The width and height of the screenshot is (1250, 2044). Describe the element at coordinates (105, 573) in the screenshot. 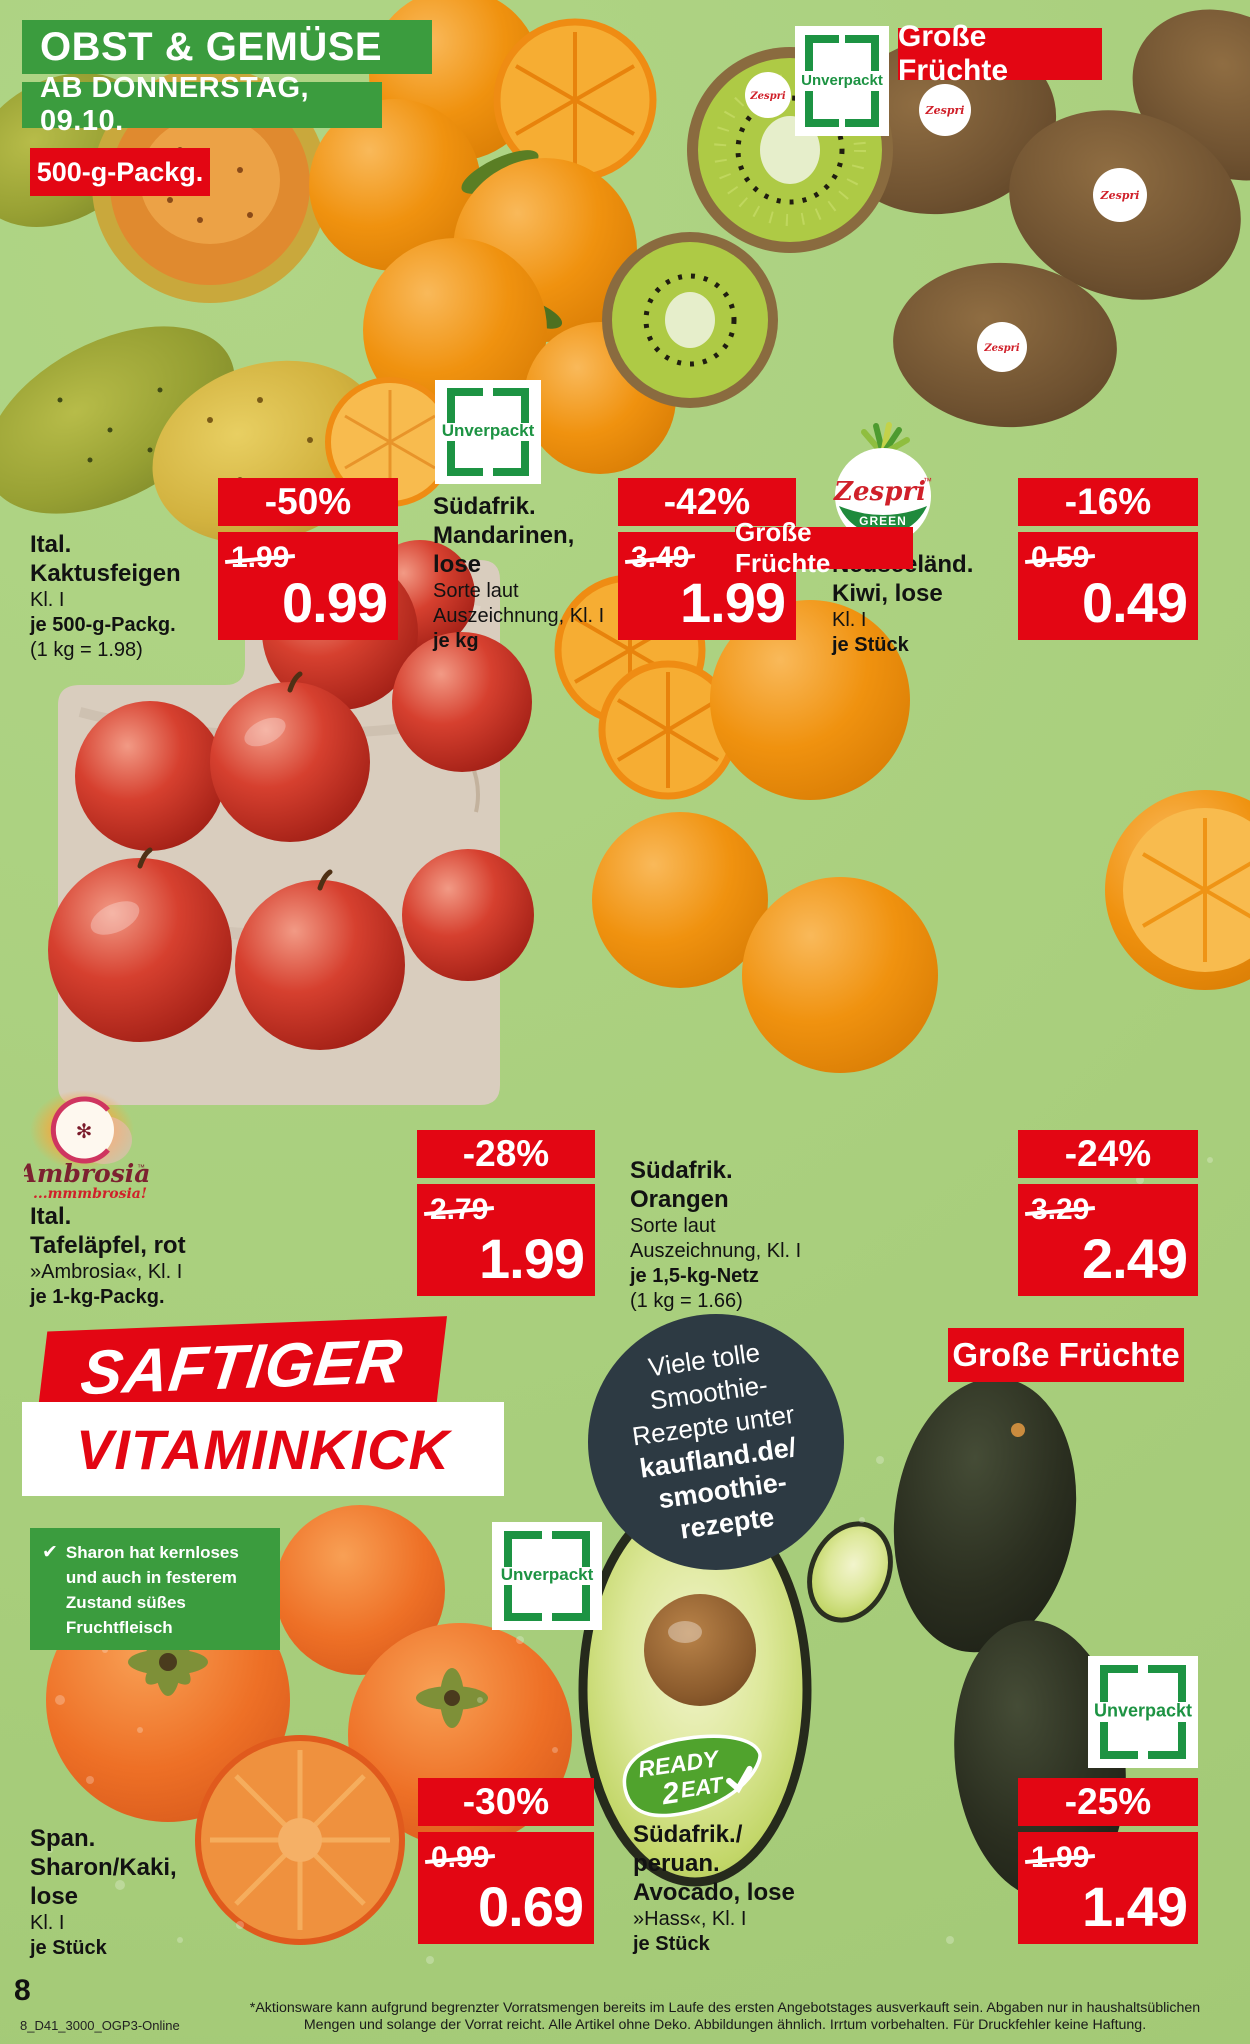

I see `product-name: Kaktusfeigen` at that location.